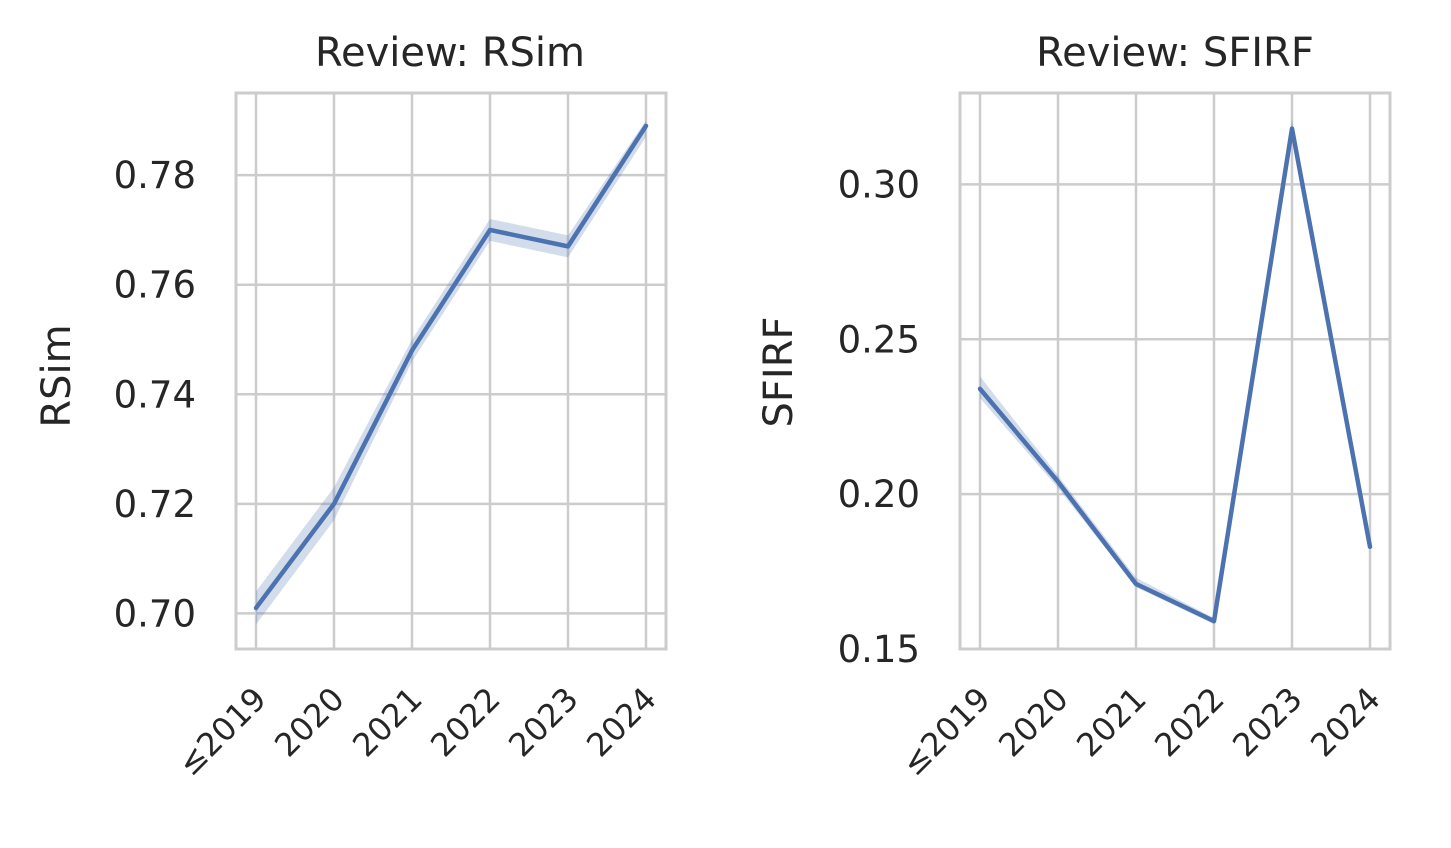 This screenshot has width=1451, height=848. Describe the element at coordinates (879, 339) in the screenshot. I see `y-tick-label: 0.25` at that location.